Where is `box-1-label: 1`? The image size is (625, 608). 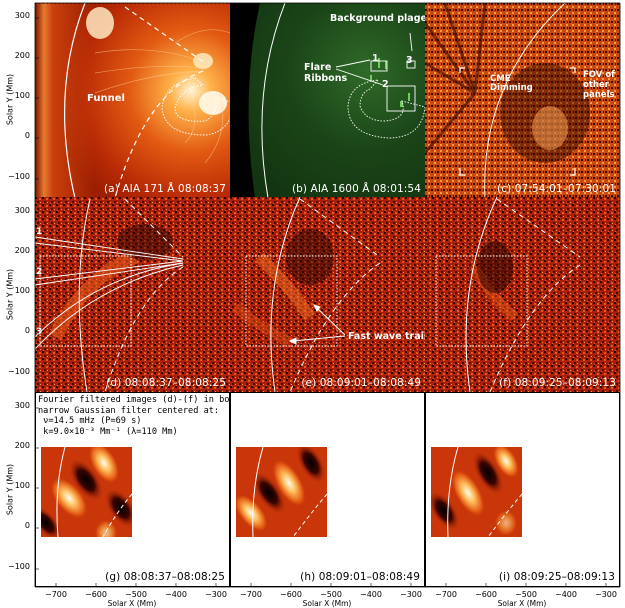 box-1-label: 1 is located at coordinates (375, 58).